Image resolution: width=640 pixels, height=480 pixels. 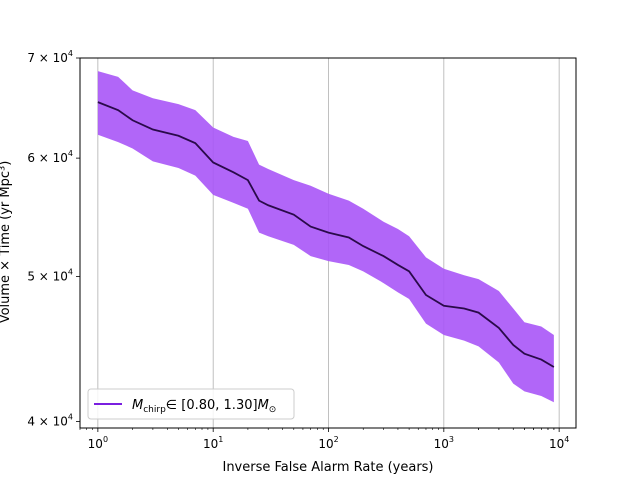 I want to click on x-axis-label: Inverse False Alarm Rate (years), so click(x=327, y=467).